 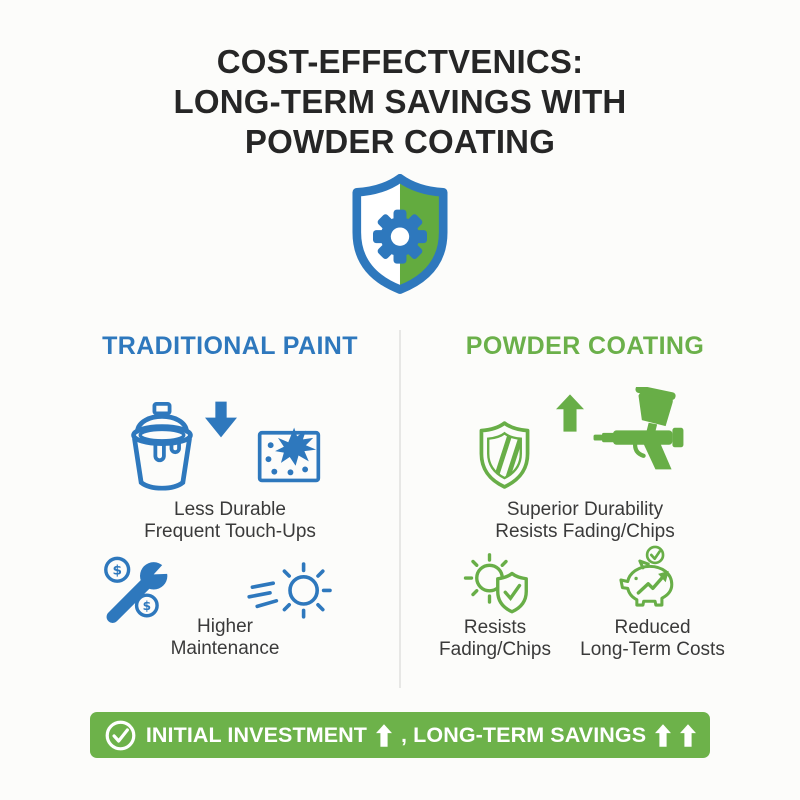 What do you see at coordinates (524, 734) in the screenshot?
I see `banner-text-segment2: , LONG-TERM SAVINGS` at bounding box center [524, 734].